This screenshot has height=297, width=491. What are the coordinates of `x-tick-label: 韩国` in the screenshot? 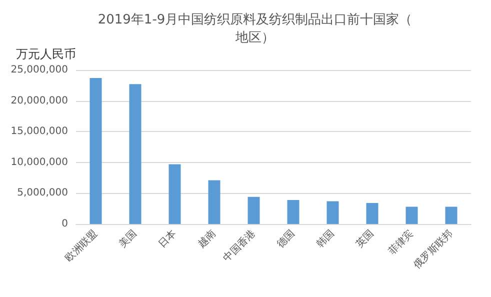 It's located at (325, 238).